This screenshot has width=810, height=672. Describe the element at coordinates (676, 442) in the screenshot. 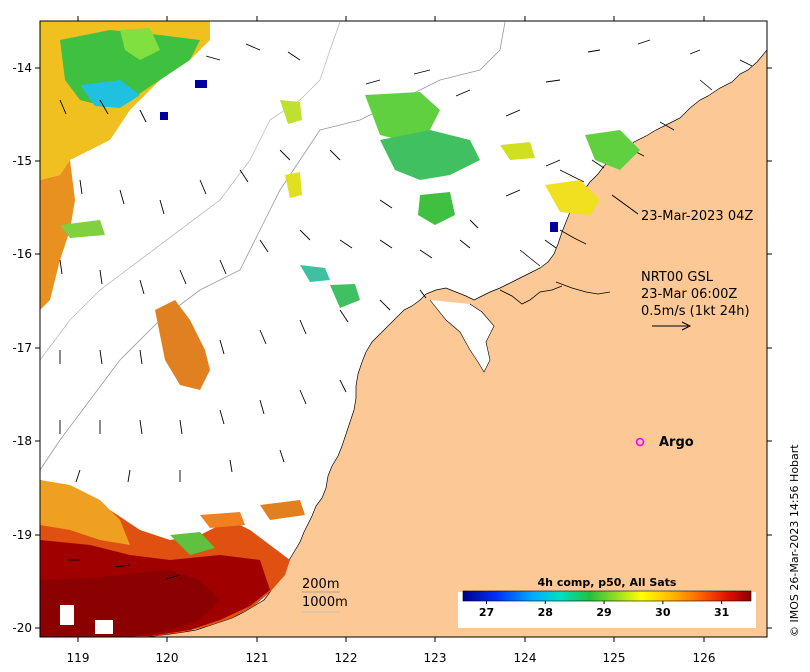

I see `argo-label: Argo` at that location.